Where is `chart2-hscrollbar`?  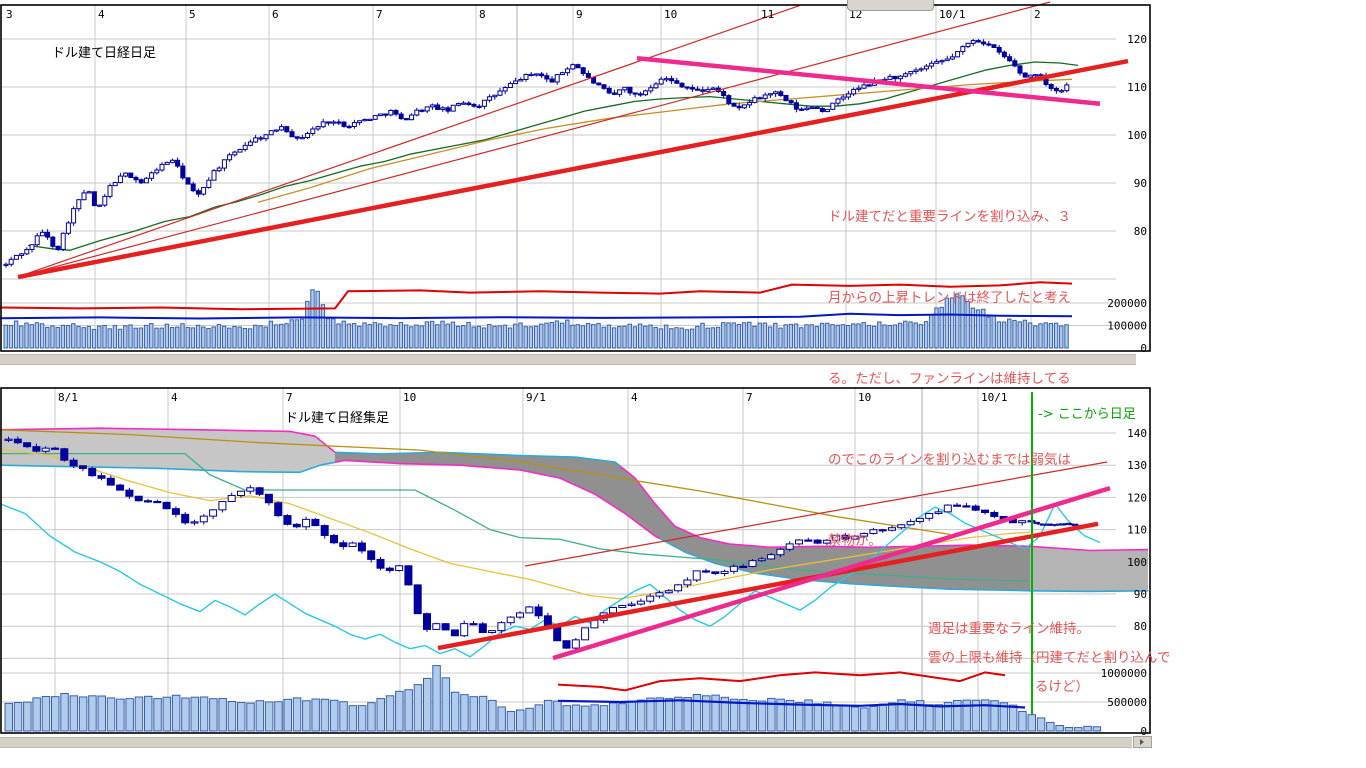
chart2-hscrollbar is located at coordinates (566, 742).